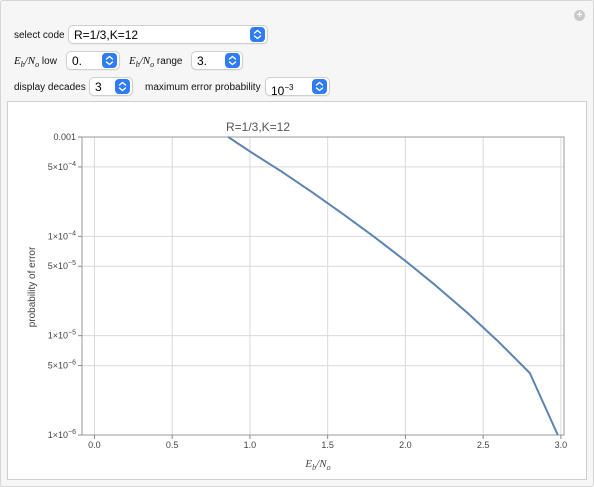 The image size is (594, 487). Describe the element at coordinates (202, 61) in the screenshot. I see `ebno-range-value: 3.` at that location.